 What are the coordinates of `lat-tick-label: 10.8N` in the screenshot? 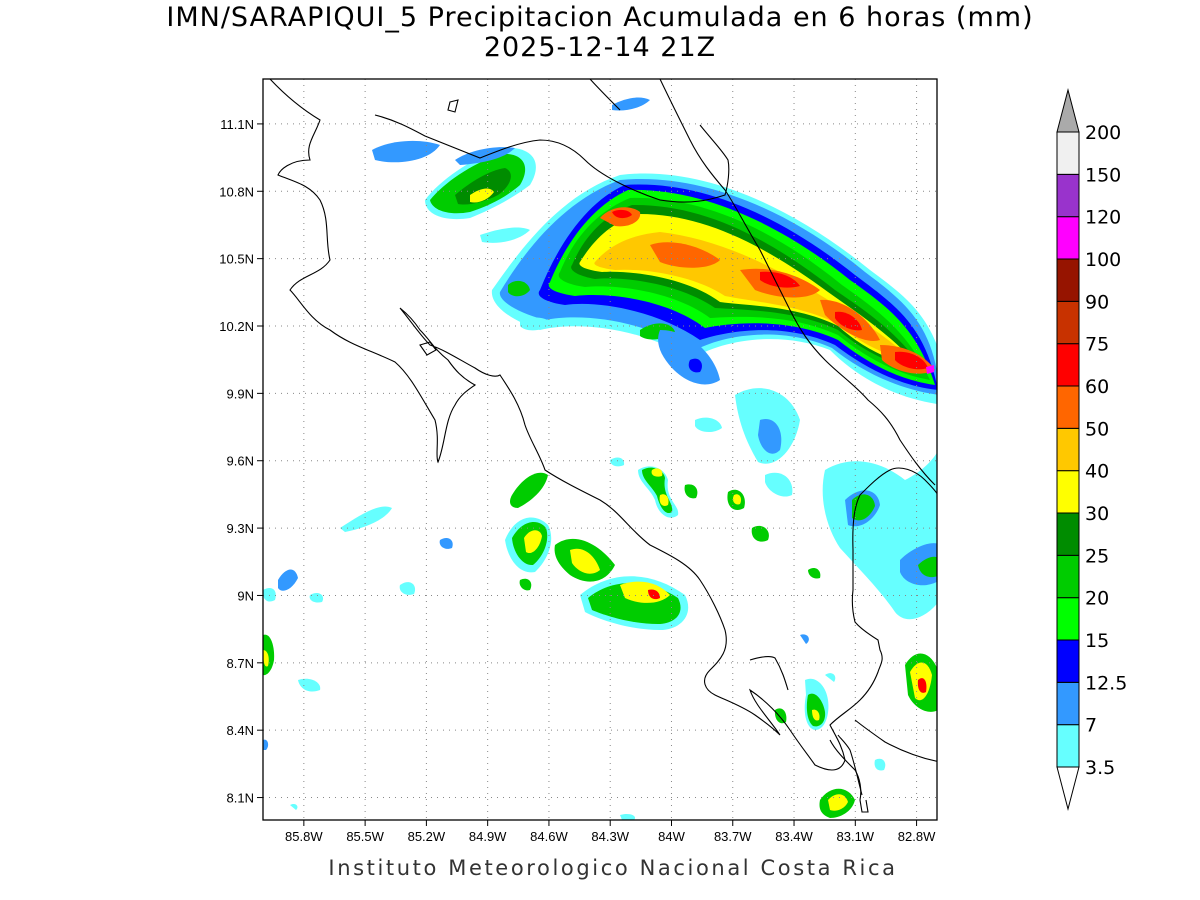 It's located at (236, 191).